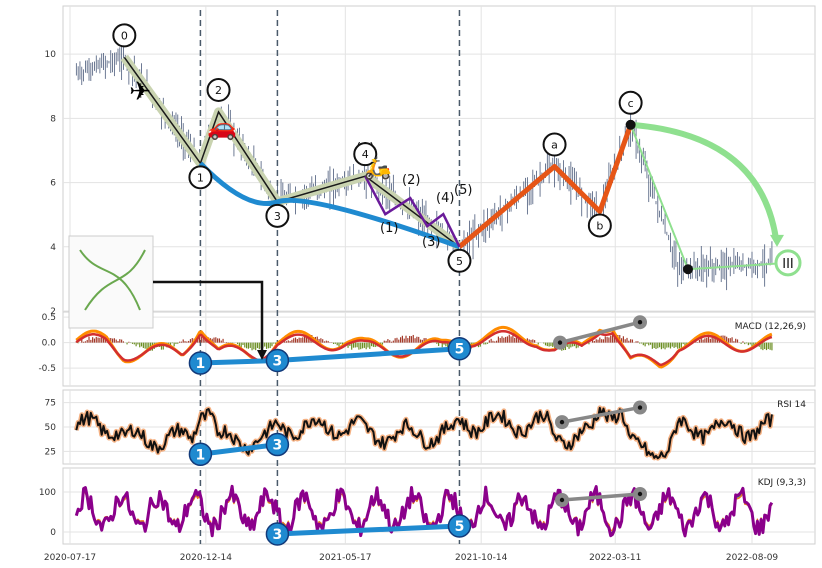 Image resolution: width=822 pixels, height=568 pixels. I want to click on y-tick-label: 8, so click(53, 119).